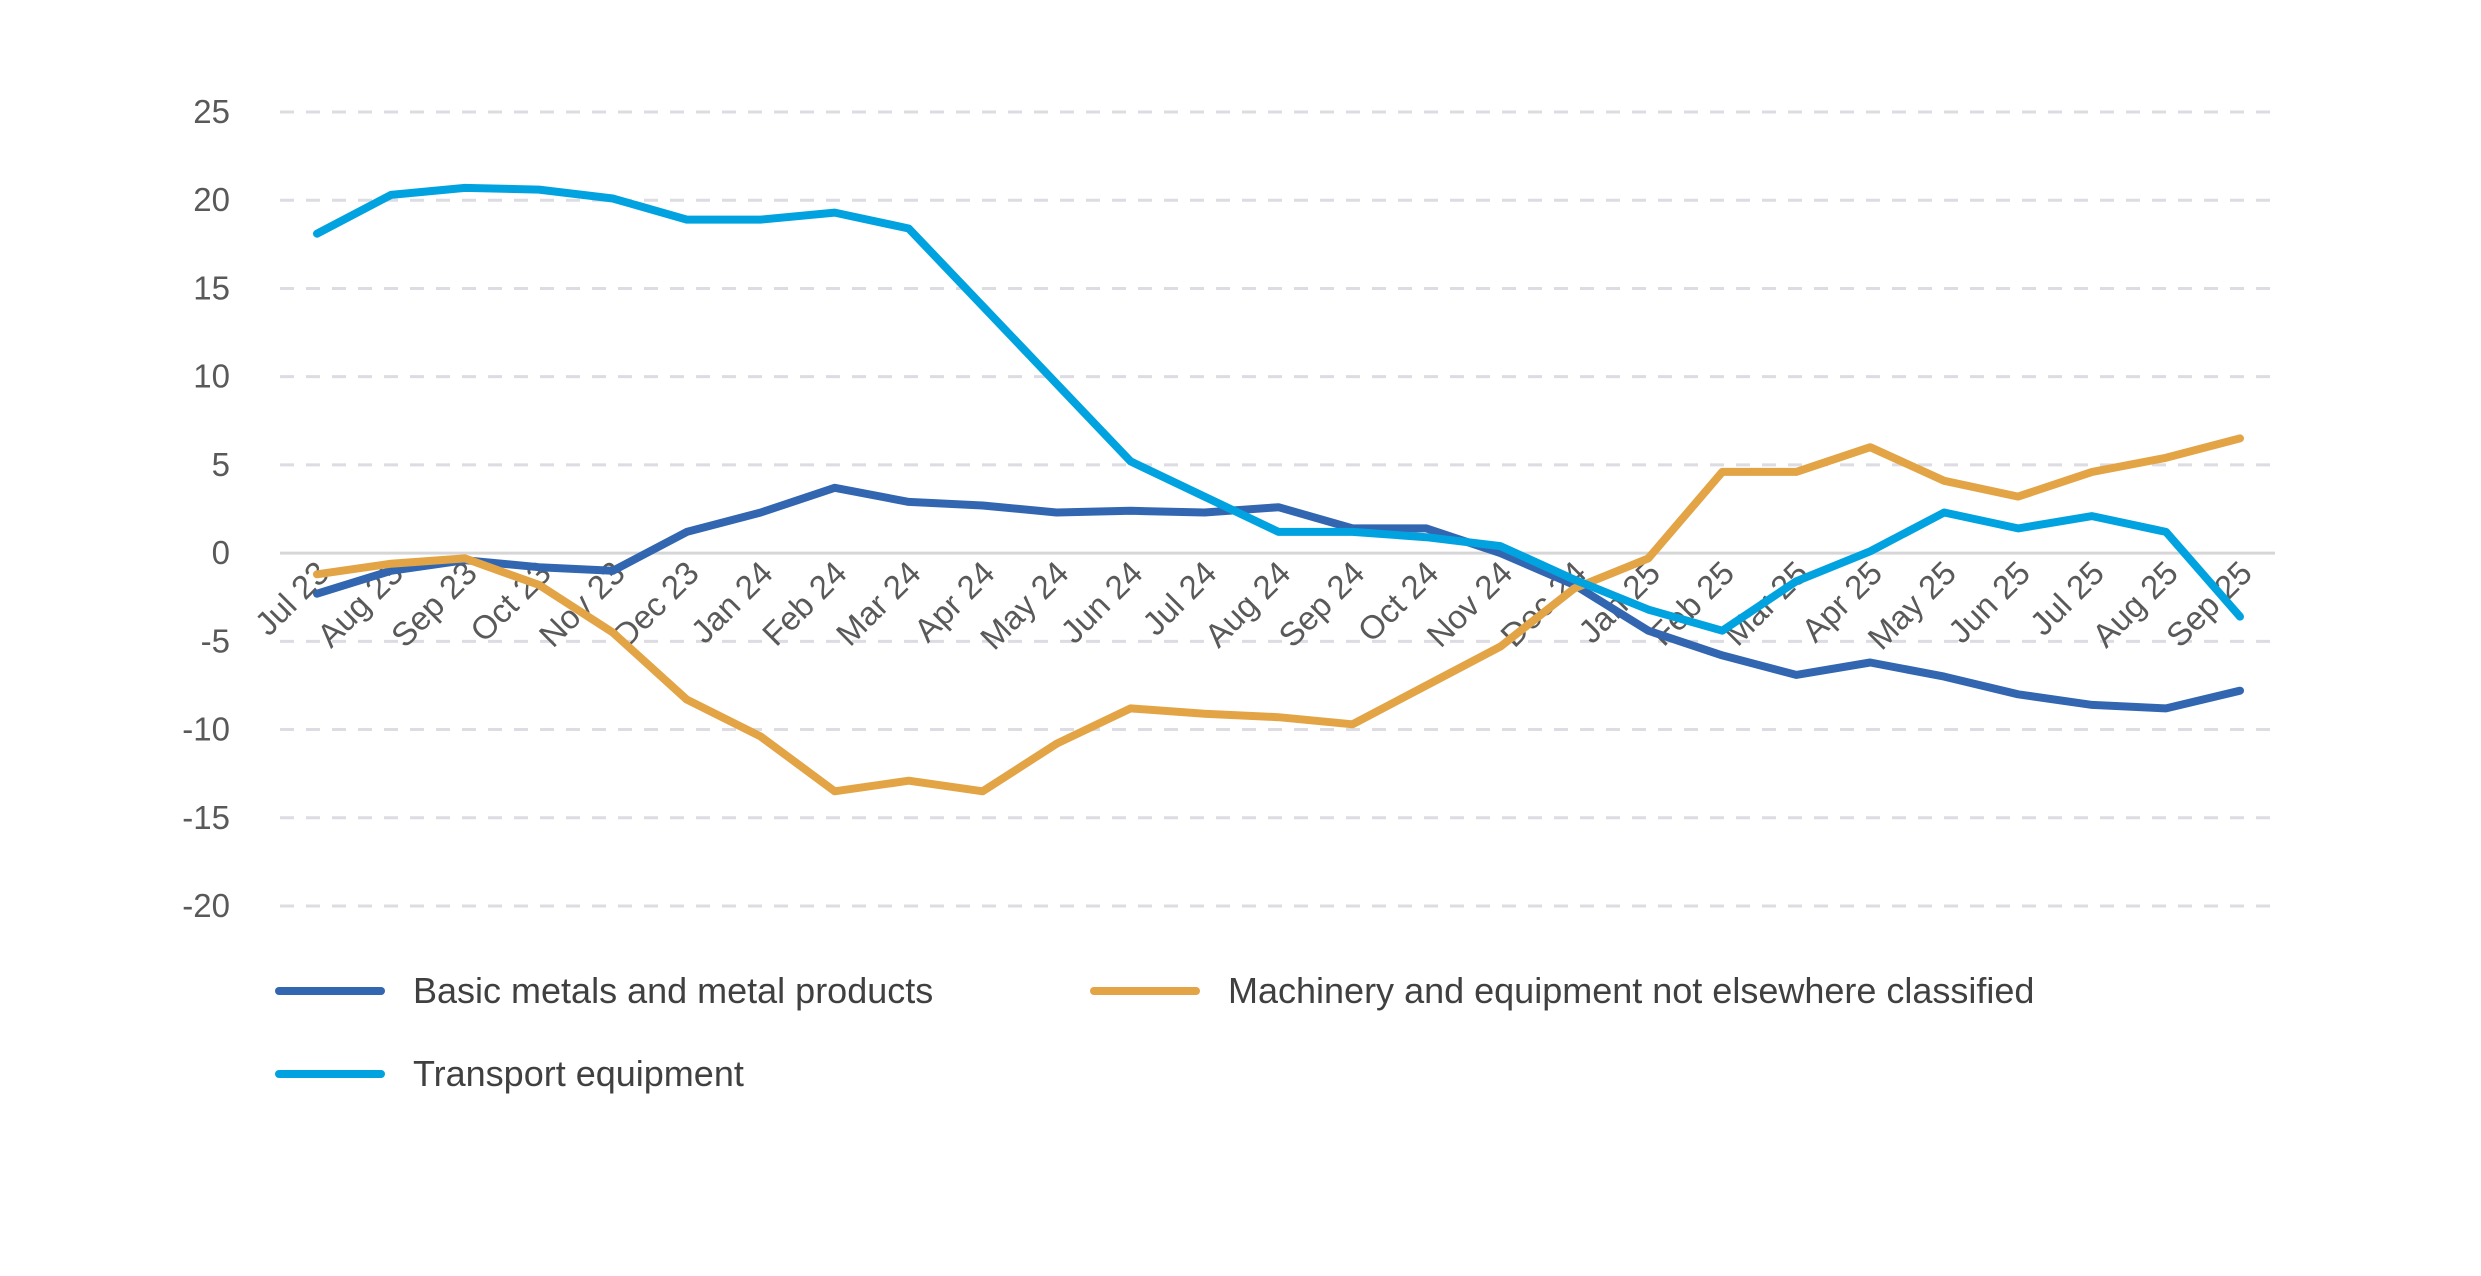  What do you see at coordinates (206, 817) in the screenshot?
I see `y-tick-label: -15` at bounding box center [206, 817].